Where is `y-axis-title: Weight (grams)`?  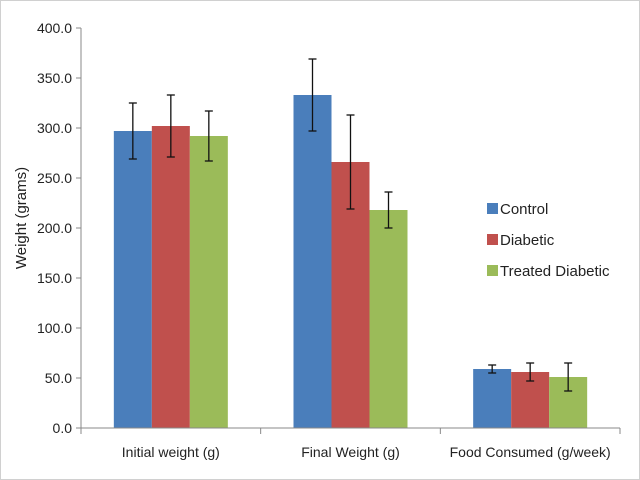
y-axis-title: Weight (grams) is located at coordinates (21, 218).